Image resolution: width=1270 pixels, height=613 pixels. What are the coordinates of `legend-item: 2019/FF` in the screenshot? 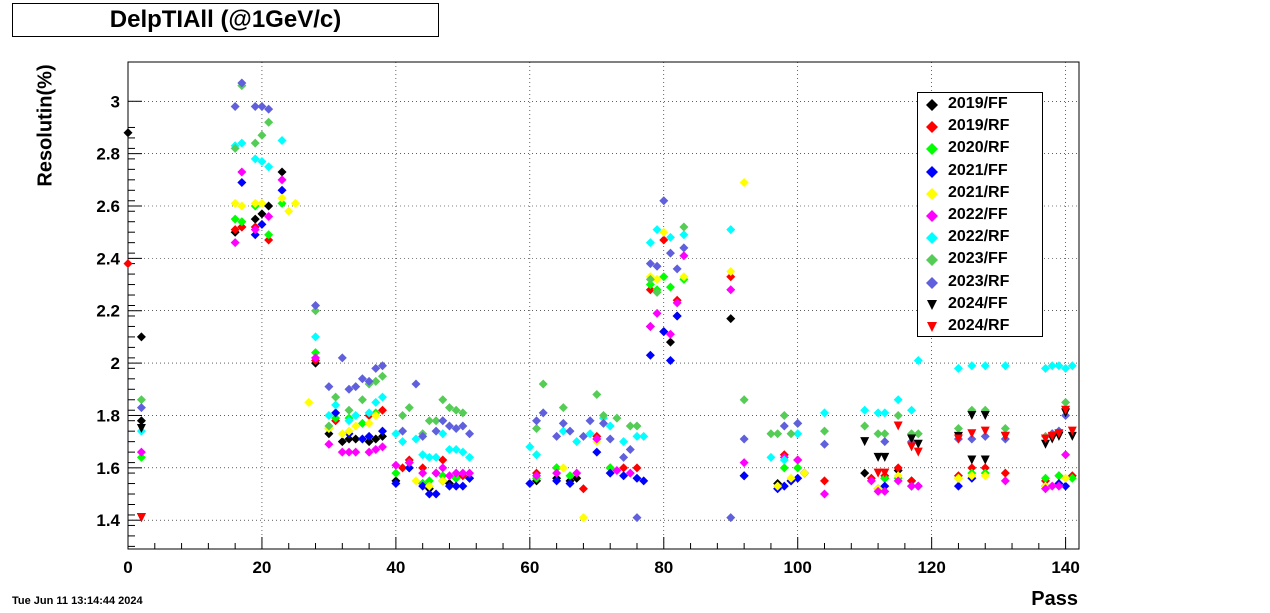 It's located at (981, 104).